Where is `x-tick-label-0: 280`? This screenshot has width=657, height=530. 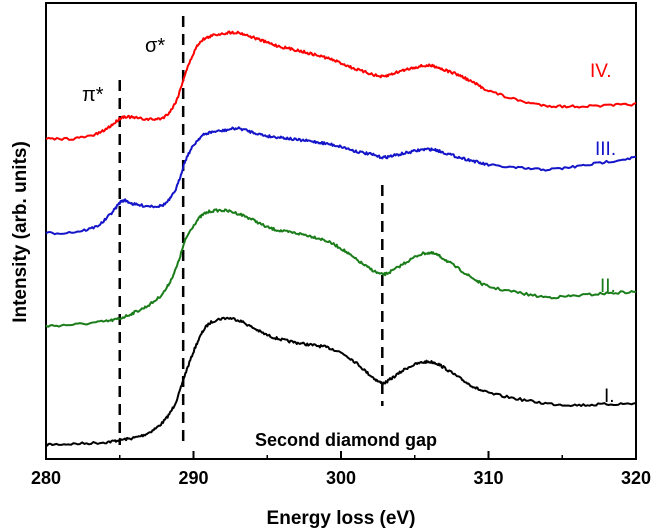 x-tick-label-0: 280 is located at coordinates (46, 478).